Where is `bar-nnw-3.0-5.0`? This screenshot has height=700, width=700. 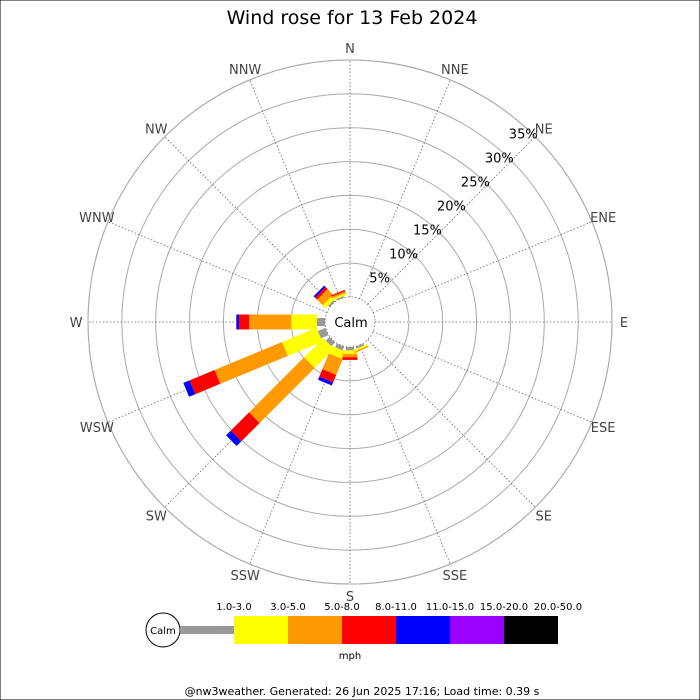 bar-nnw-3.0-5.0 is located at coordinates (339, 296).